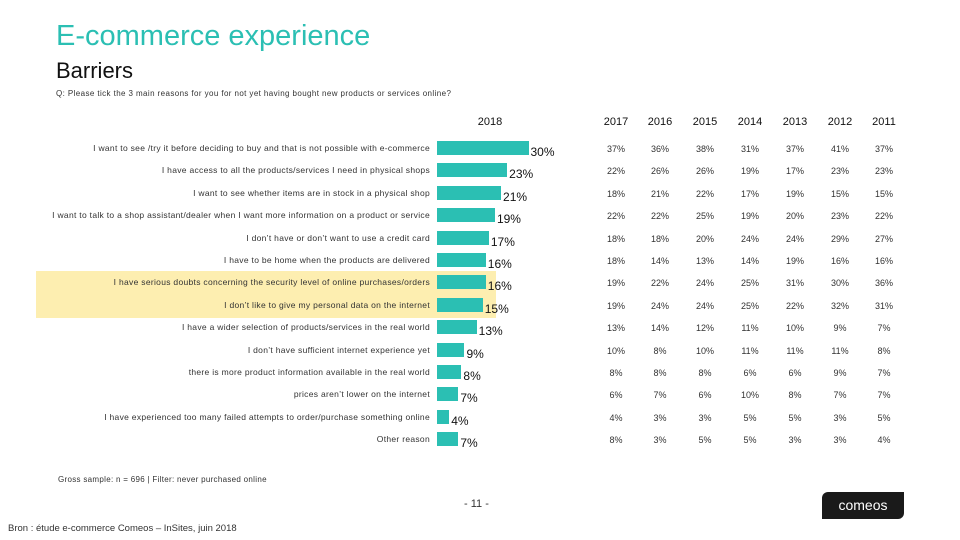  I want to click on history-cell: 36%, so click(659, 149).